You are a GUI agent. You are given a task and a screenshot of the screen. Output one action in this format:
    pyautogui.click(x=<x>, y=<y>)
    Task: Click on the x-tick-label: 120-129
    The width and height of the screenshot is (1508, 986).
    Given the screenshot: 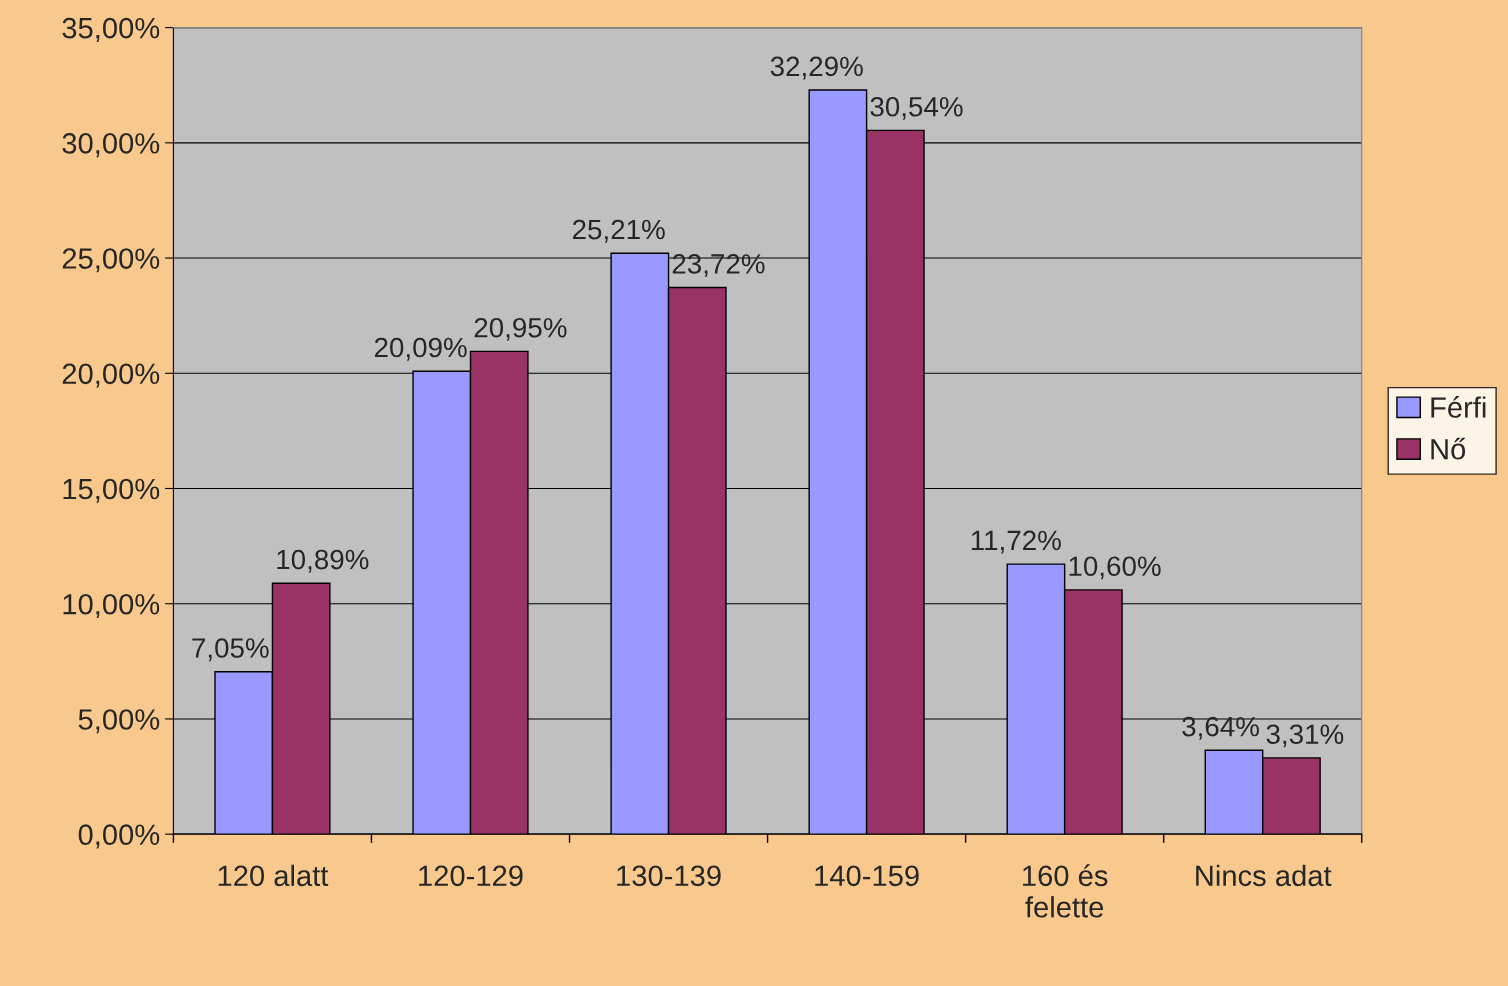 What is the action you would take?
    pyautogui.click(x=471, y=876)
    